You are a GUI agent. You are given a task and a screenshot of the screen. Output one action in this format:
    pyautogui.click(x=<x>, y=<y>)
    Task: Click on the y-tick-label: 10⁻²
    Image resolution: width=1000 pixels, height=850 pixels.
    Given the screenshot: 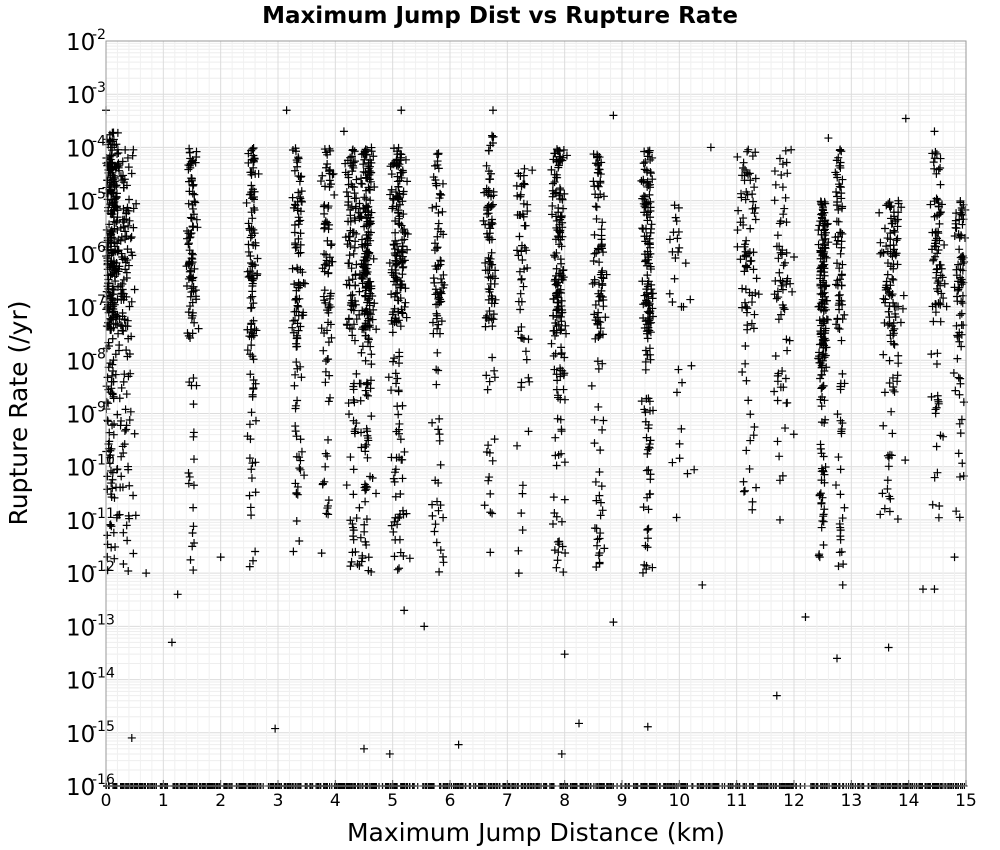 What is the action you would take?
    pyautogui.click(x=86, y=41)
    